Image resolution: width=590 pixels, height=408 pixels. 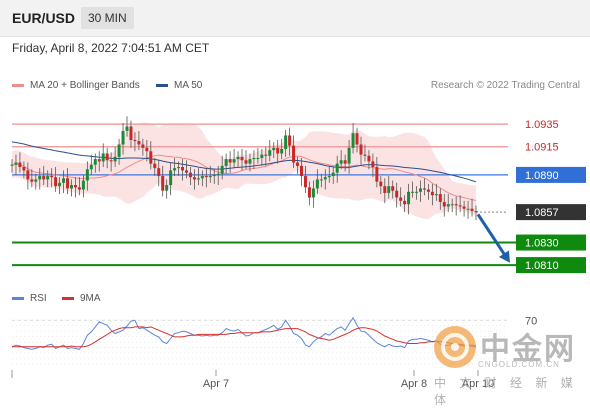 What do you see at coordinates (76, 85) in the screenshot?
I see `legend-item-bollinger: MA 20 + Bollinger Bands` at bounding box center [76, 85].